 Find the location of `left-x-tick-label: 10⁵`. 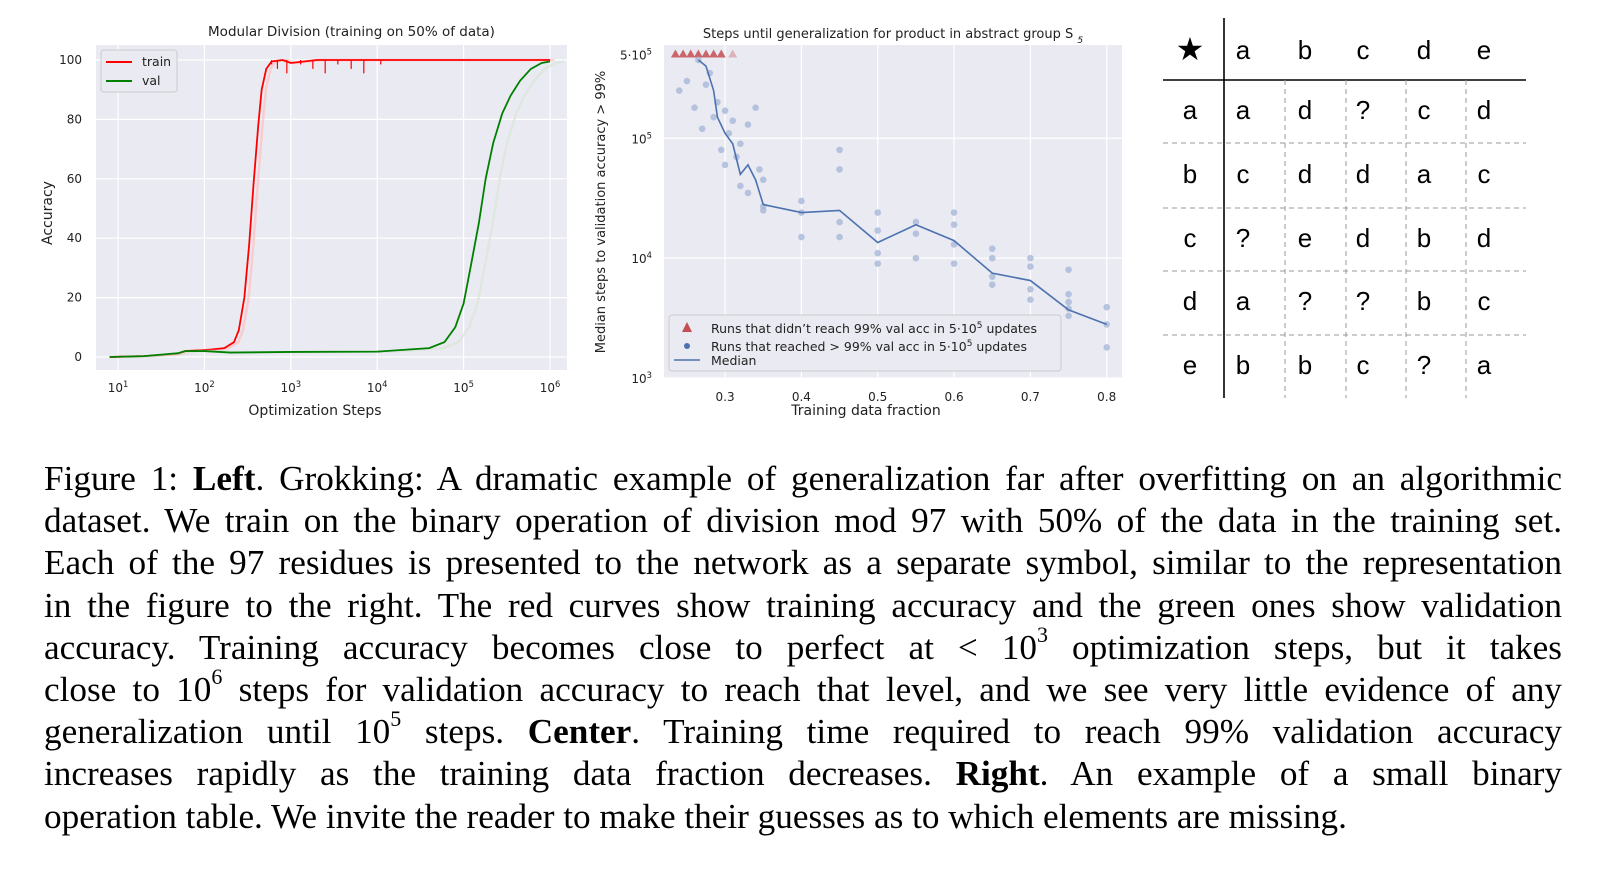

left-x-tick-label: 10⁵ is located at coordinates (463, 387).